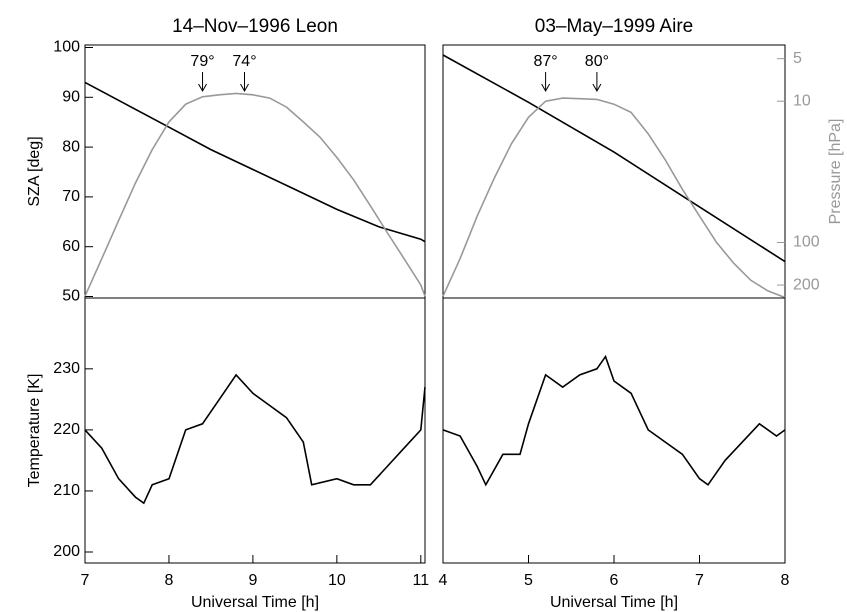 The image size is (847, 612). Describe the element at coordinates (66, 551) in the screenshot. I see `y-tick-label: 200` at that location.